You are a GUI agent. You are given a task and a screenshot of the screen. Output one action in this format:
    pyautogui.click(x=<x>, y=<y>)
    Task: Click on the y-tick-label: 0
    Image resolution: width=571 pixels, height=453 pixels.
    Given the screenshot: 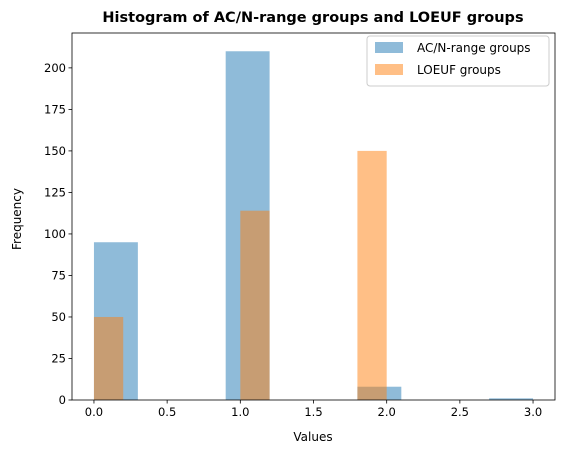 What is the action you would take?
    pyautogui.click(x=62, y=400)
    